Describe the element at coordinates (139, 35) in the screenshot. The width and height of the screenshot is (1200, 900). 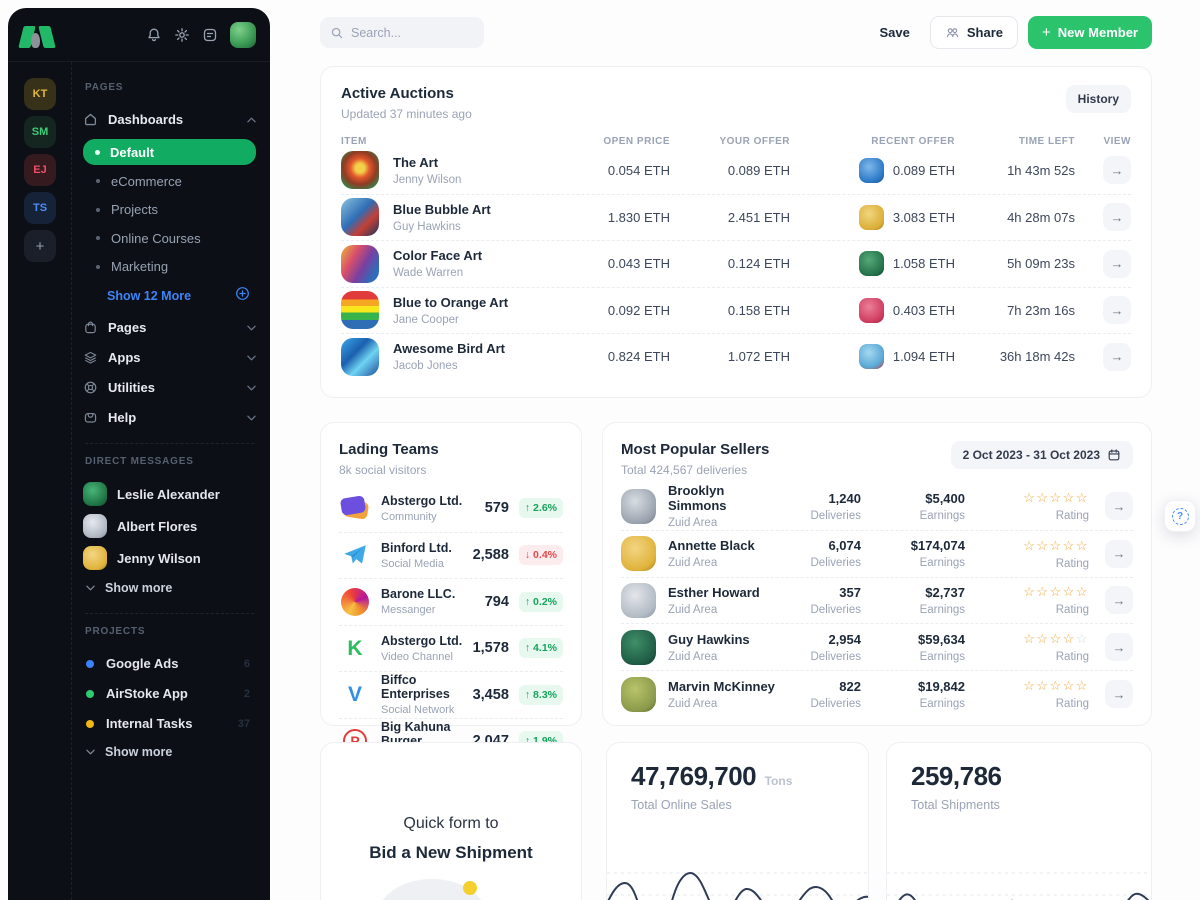
I see `sidebar-header` at that location.